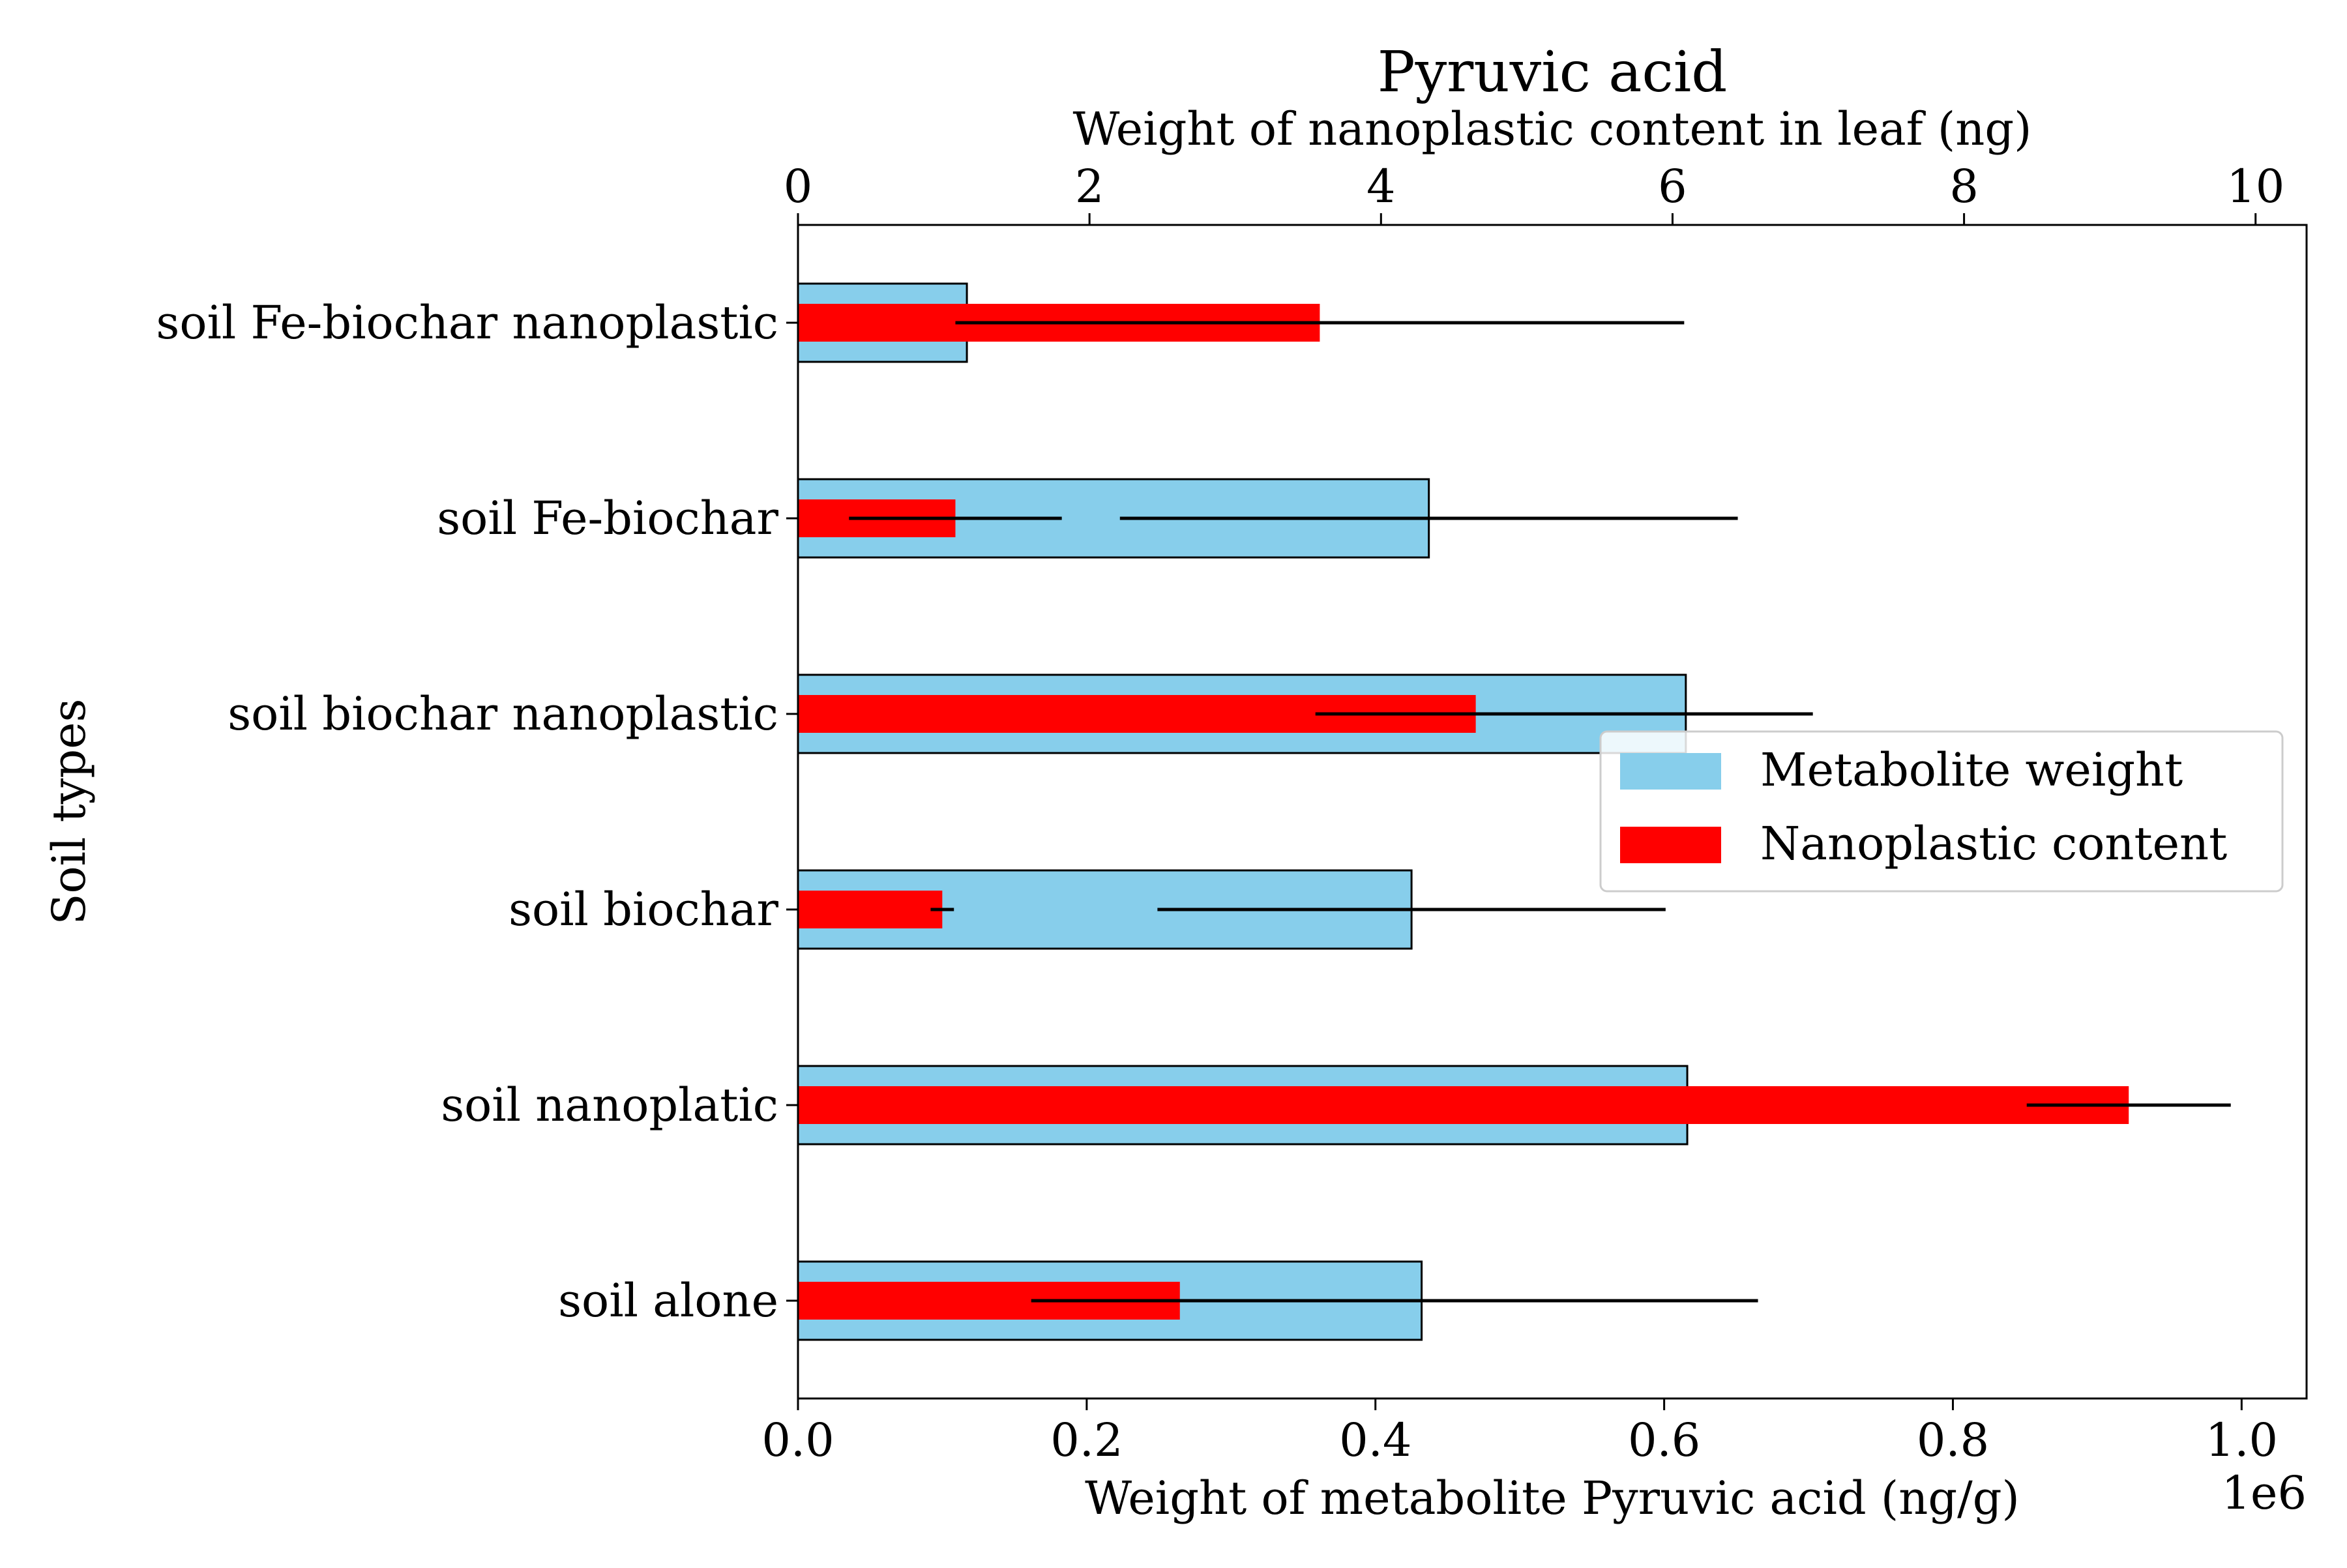  I want to click on legend-box, so click(1941, 812).